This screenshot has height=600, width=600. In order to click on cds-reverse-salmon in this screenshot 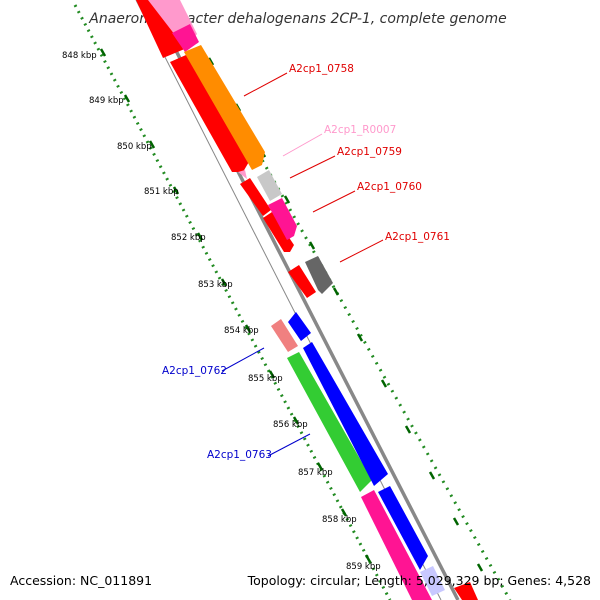, I will do `click(284, 335)`.